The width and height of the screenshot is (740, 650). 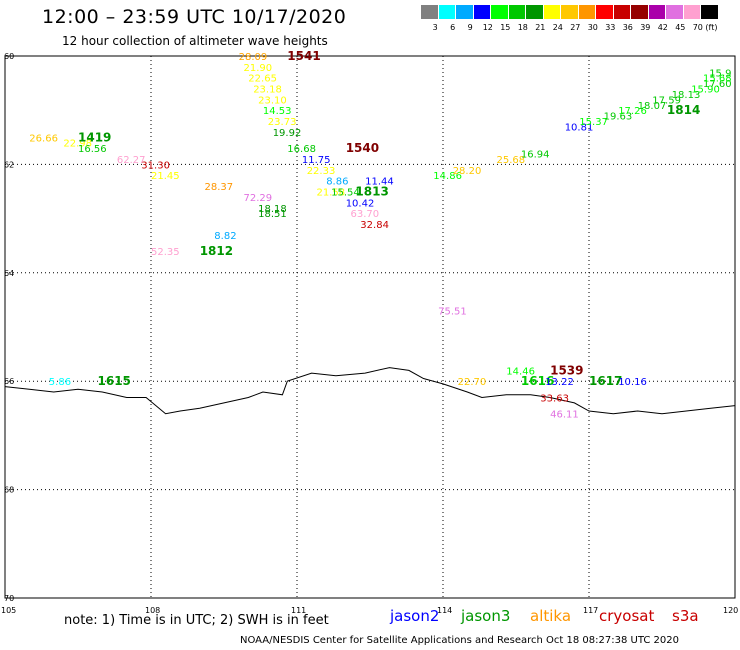 I want to click on legend-label: 36, so click(x=627, y=27).